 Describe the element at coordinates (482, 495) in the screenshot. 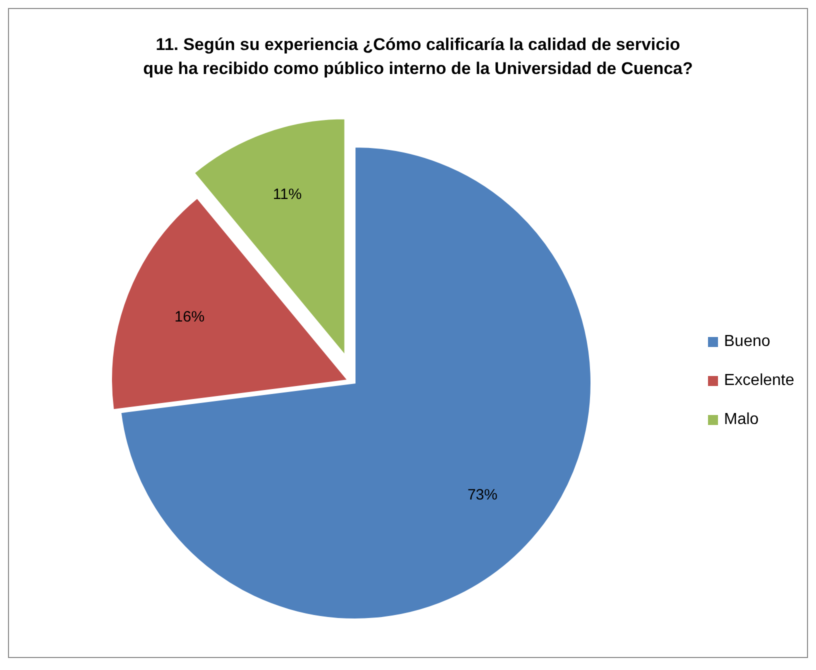

I see `data-label: 73%` at that location.